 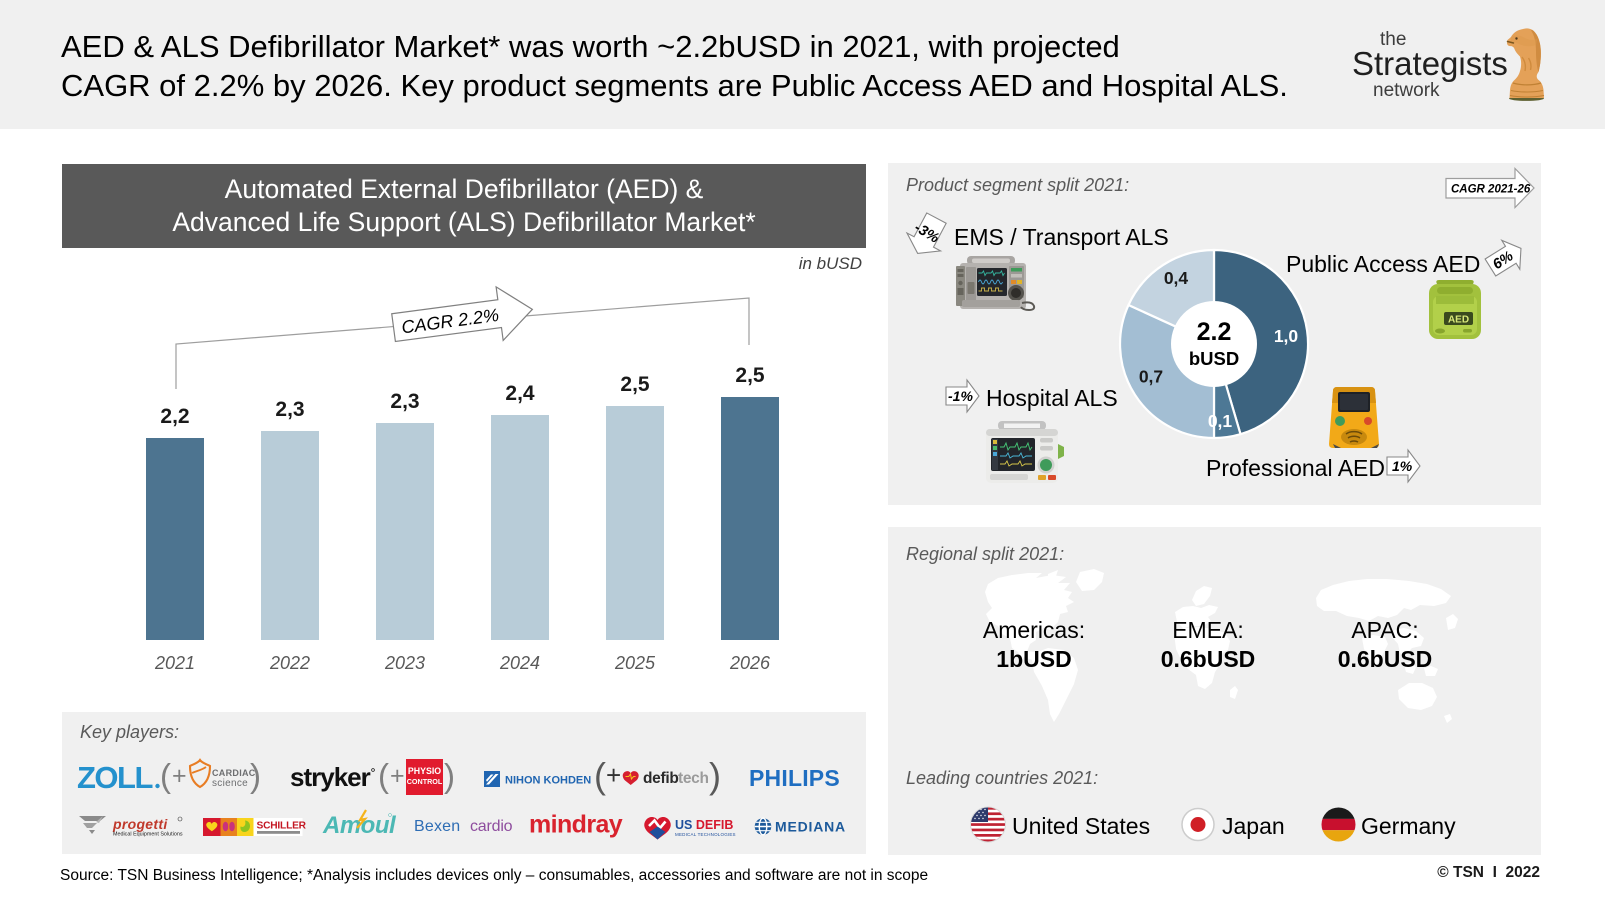 What do you see at coordinates (424, 771) in the screenshot?
I see `svg-text: PHYSIO` at bounding box center [424, 771].